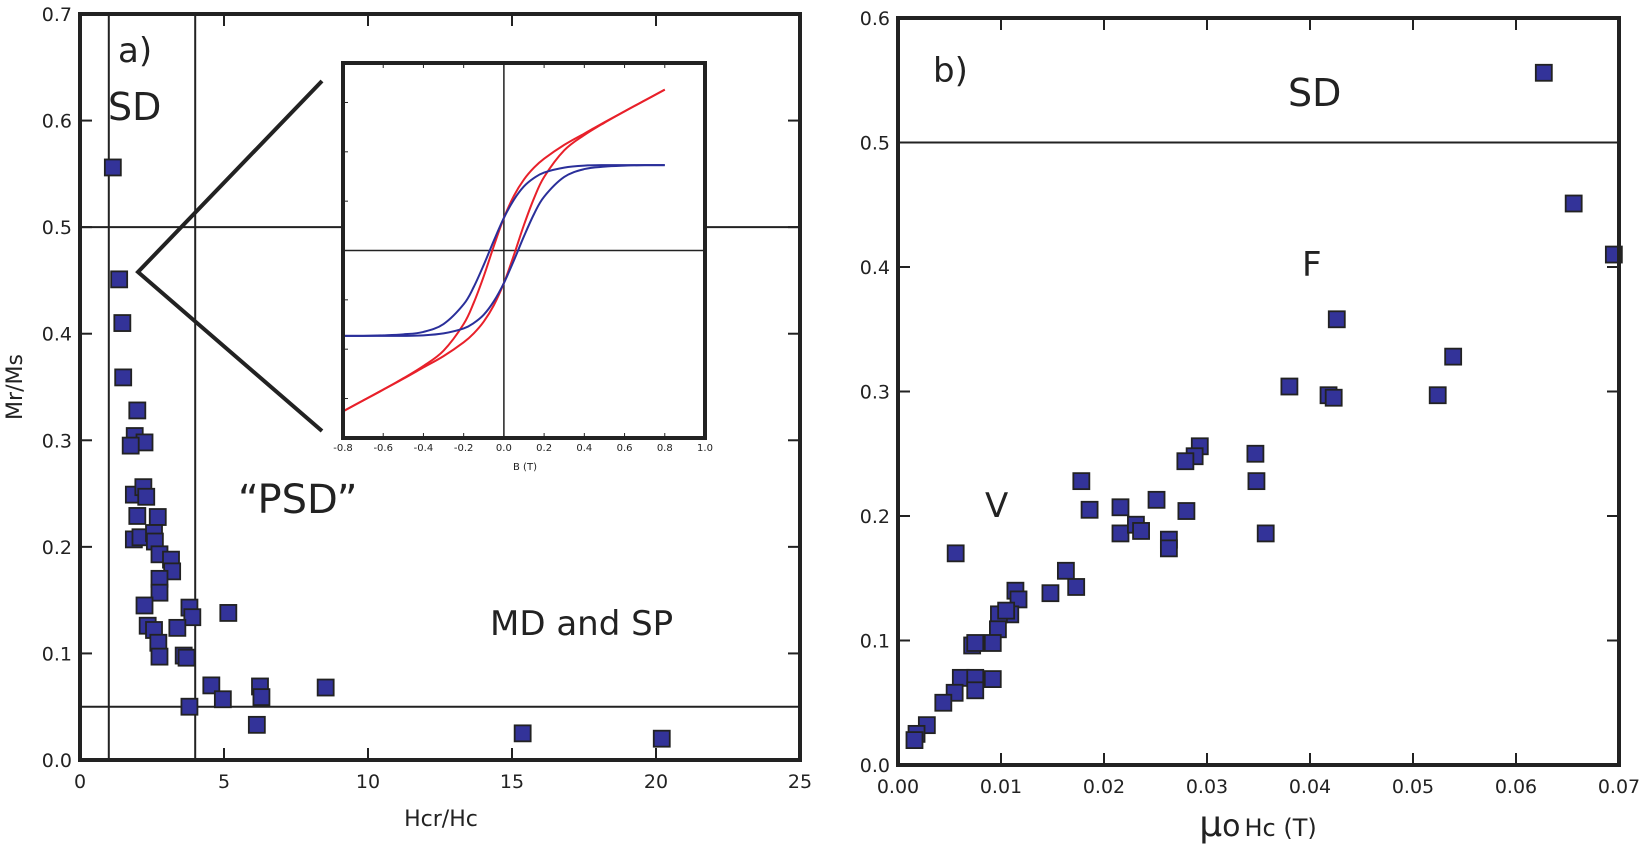 Image resolution: width=1648 pixels, height=849 pixels. I want to click on x-axis-title-b: μo Hc (T), so click(1258, 824).